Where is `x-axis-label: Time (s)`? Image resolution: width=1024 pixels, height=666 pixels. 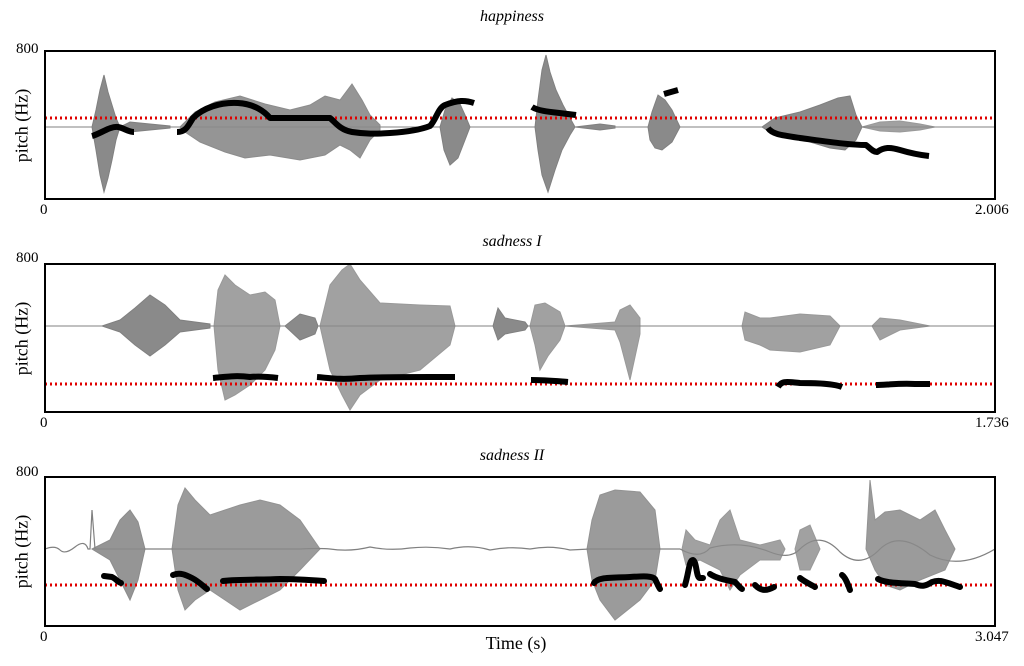
x-axis-label: Time (s) is located at coordinates (516, 643).